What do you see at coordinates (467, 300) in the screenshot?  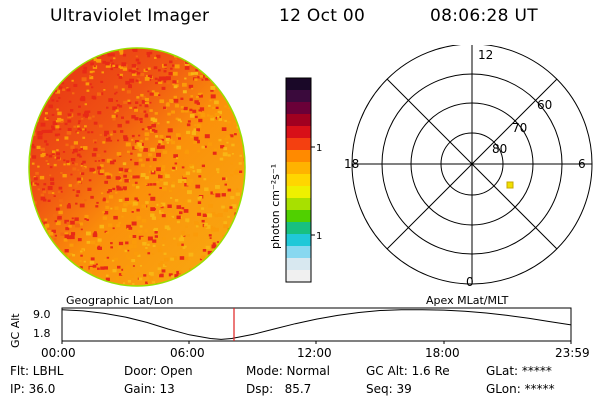 I see `apex-mlat-mlt-label: Apex MLat/MLT` at bounding box center [467, 300].